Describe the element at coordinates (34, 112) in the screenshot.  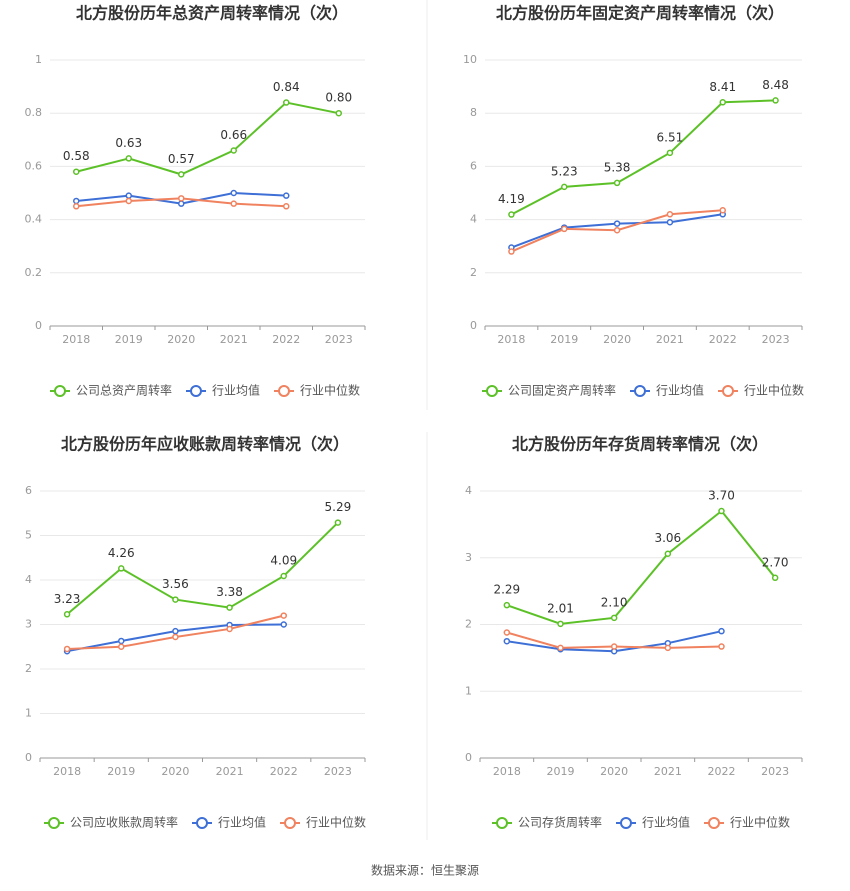
I see `y-tick-label: 0.8` at that location.